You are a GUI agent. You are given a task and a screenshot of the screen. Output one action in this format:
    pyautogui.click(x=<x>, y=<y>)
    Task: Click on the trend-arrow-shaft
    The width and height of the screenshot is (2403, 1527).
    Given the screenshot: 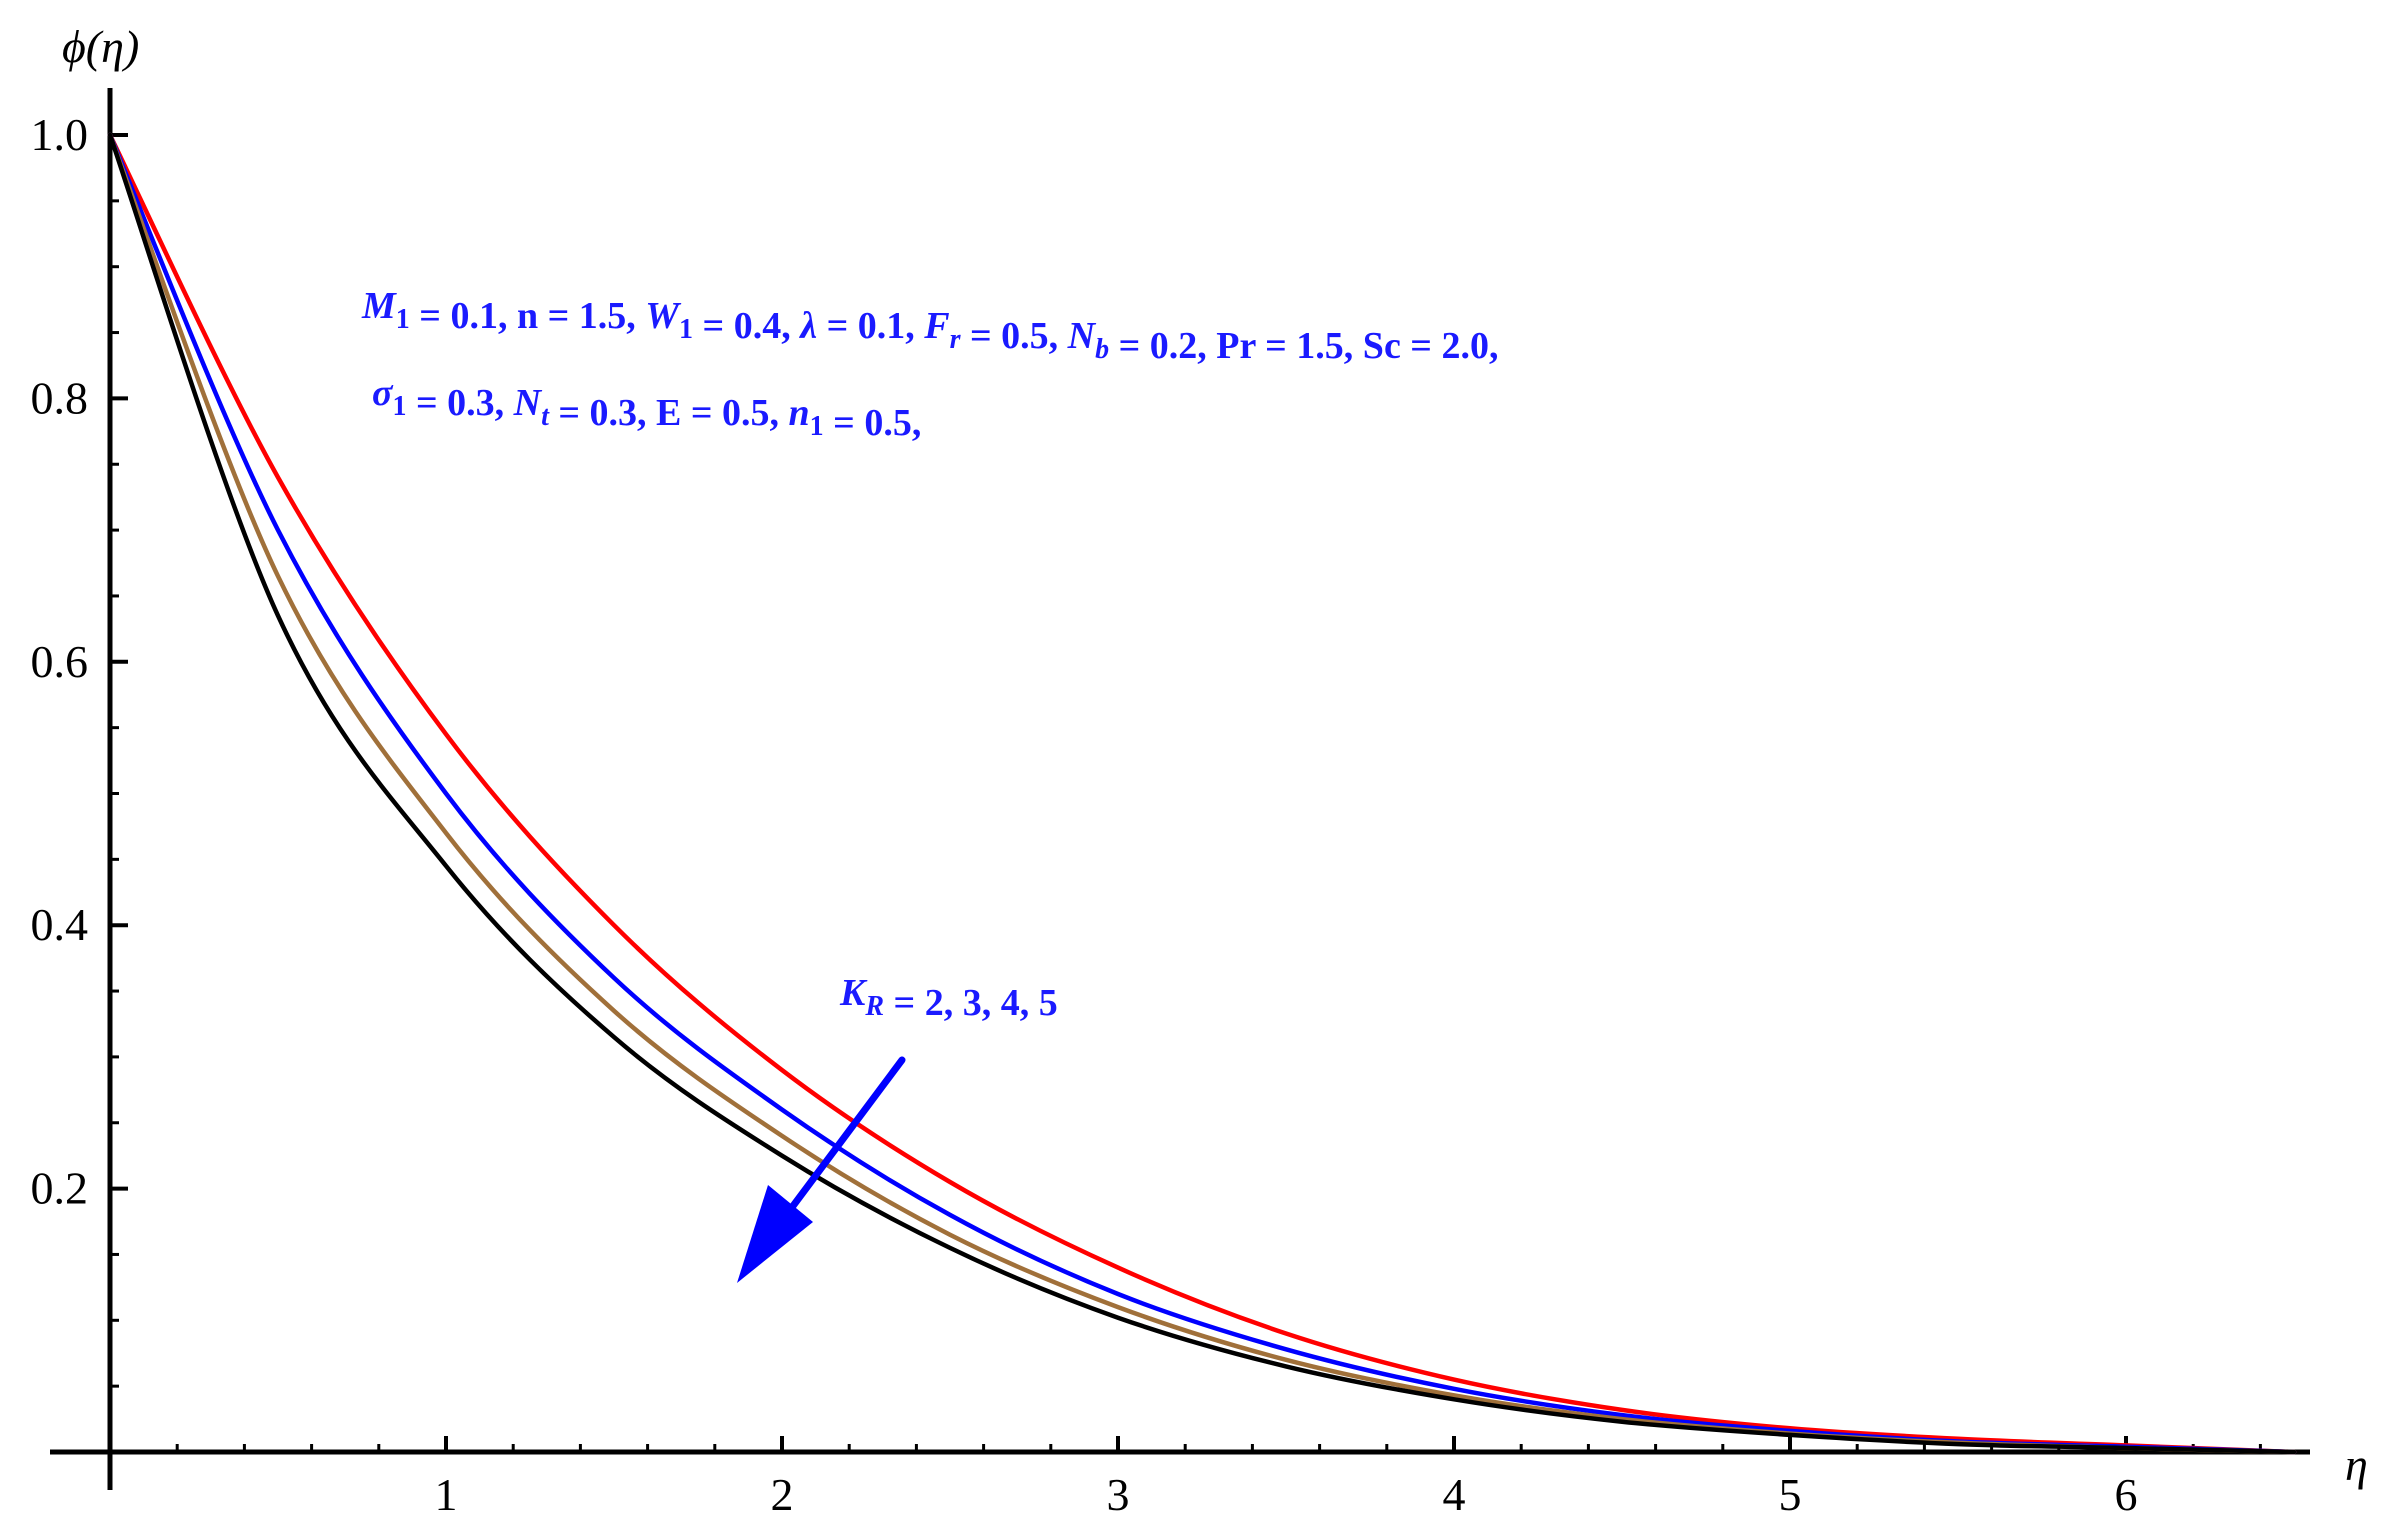 What is the action you would take?
    pyautogui.click(x=846, y=1135)
    